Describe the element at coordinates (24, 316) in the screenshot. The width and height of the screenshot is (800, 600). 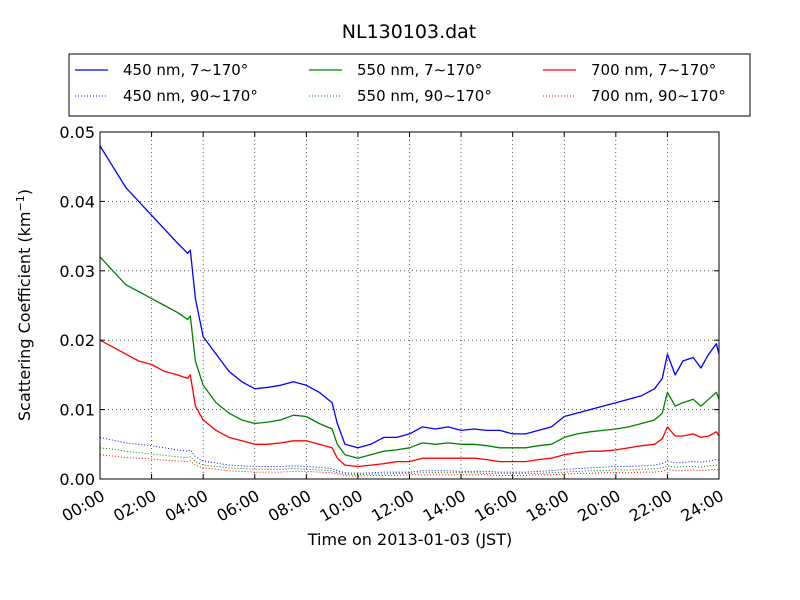
I see `y-axis-label-main: Scattering Coefficient (km` at that location.